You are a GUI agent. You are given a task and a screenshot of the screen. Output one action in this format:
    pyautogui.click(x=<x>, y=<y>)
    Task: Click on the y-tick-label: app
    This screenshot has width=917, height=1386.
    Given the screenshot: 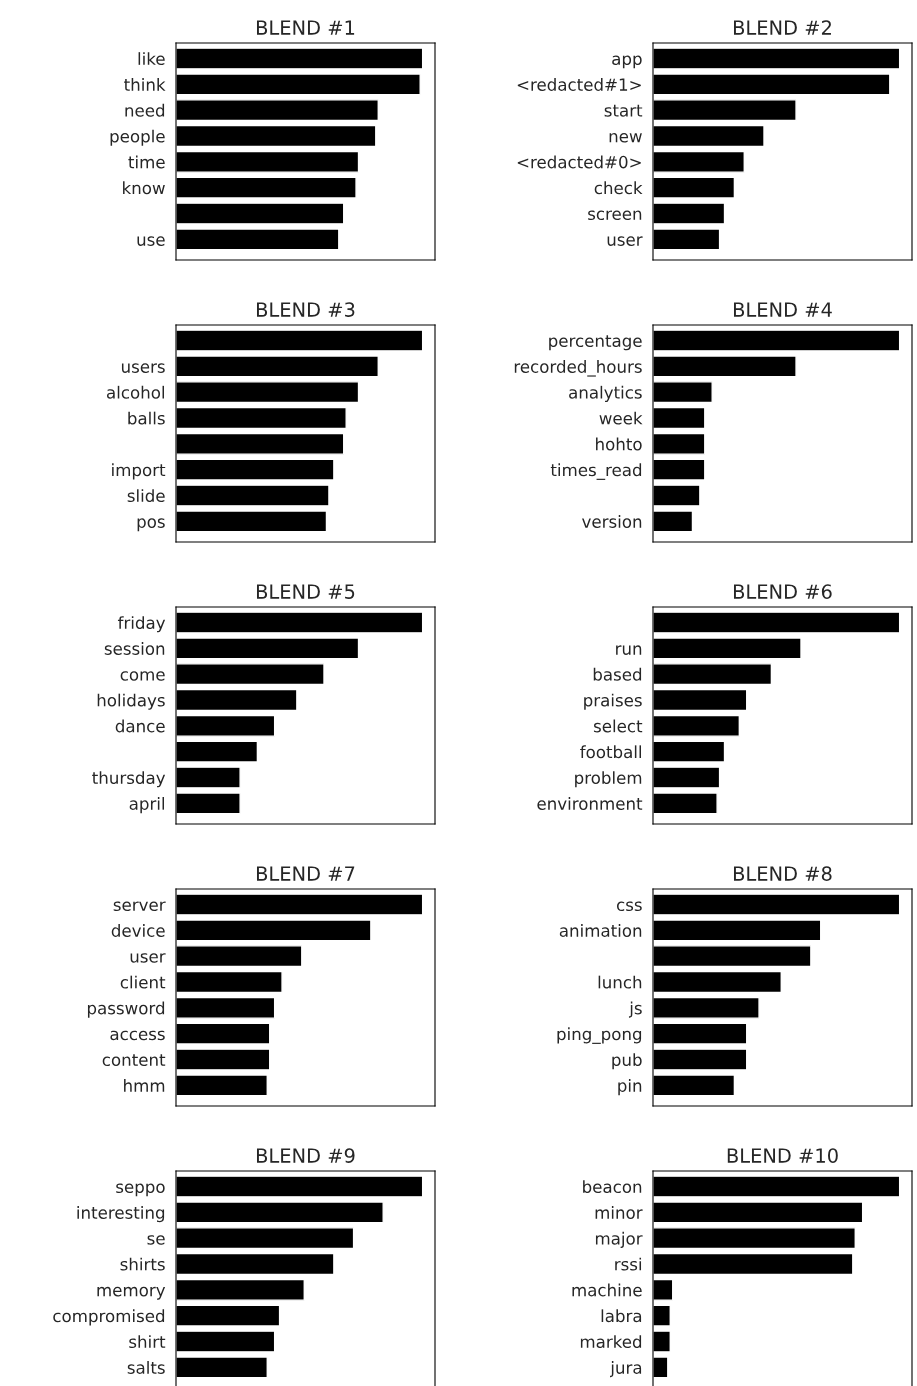 What is the action you would take?
    pyautogui.click(x=627, y=62)
    